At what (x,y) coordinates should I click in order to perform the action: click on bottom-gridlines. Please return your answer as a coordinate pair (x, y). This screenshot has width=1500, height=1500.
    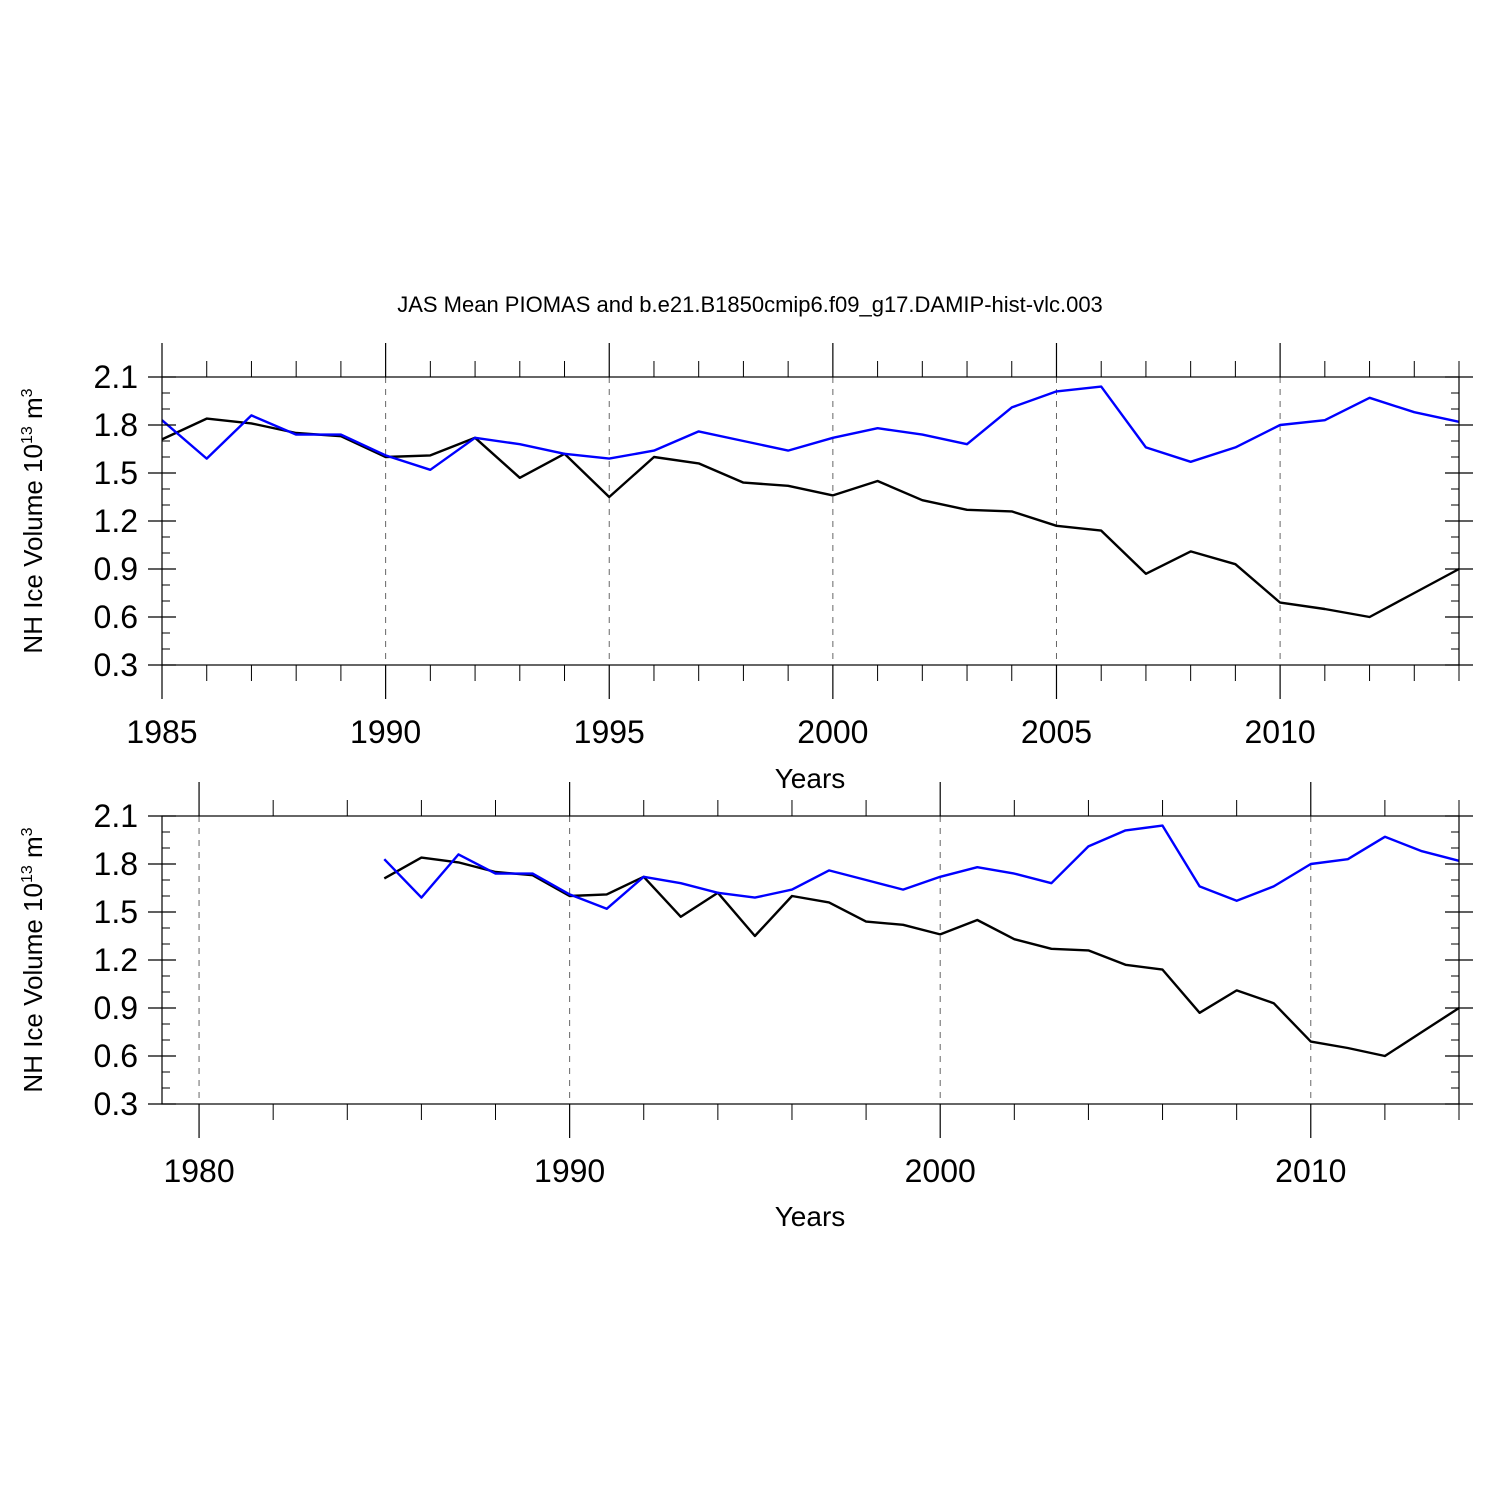
    Looking at the image, I should click on (755, 960).